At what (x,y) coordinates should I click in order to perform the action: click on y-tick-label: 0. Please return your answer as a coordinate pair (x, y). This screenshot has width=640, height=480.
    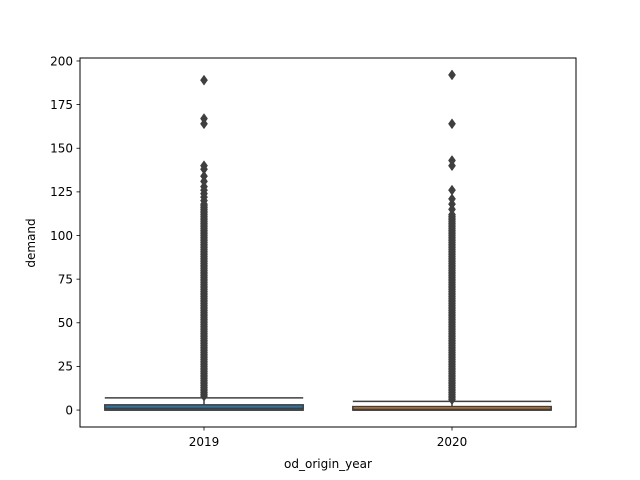
    Looking at the image, I should click on (69, 410).